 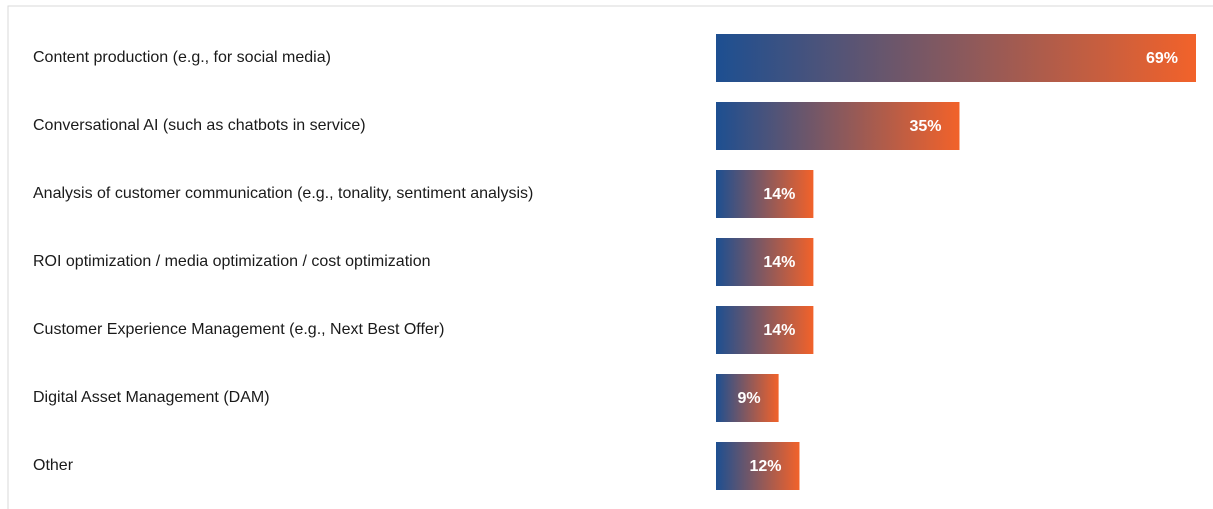 I want to click on value-label: 9%, so click(x=748, y=398).